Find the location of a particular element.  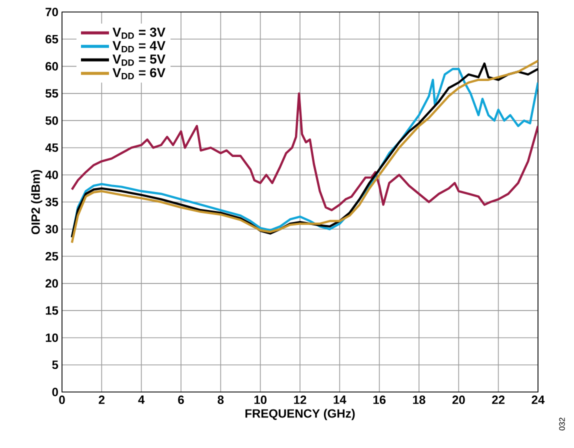

x-tick-label: 10 is located at coordinates (260, 400).